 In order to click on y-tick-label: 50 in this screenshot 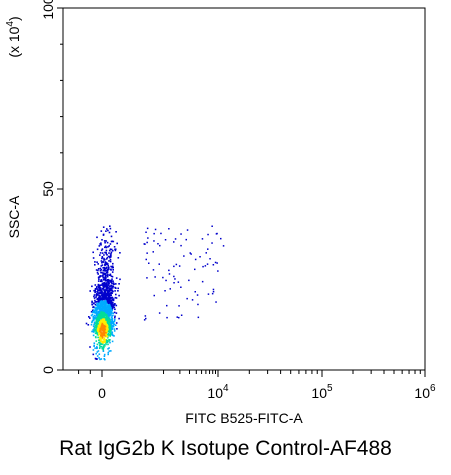, I will do `click(48, 189)`.